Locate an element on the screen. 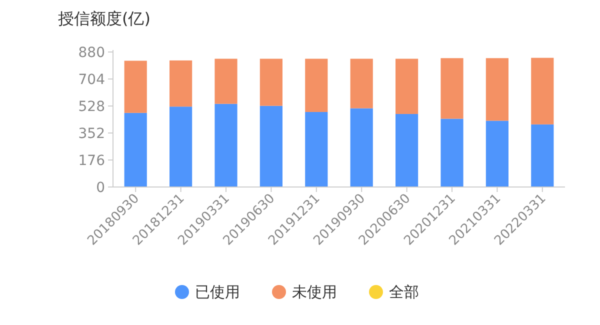  legend-label: 已使用 is located at coordinates (217, 292).